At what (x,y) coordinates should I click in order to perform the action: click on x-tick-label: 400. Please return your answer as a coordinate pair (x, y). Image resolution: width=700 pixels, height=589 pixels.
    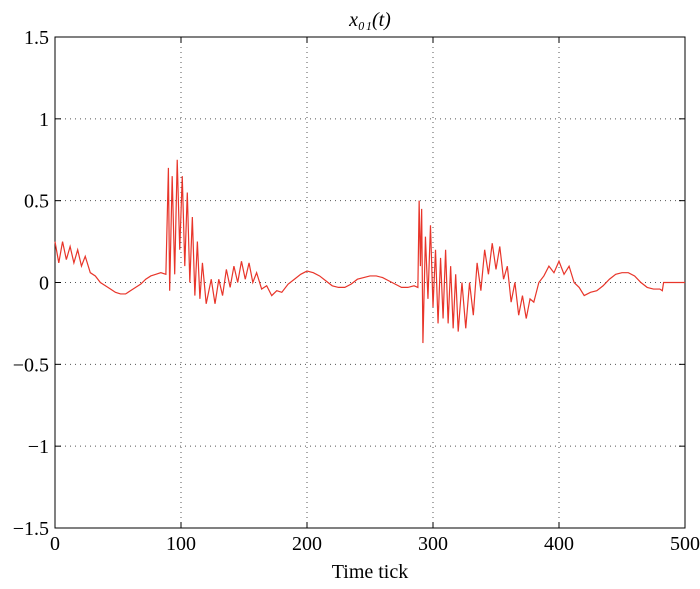
    Looking at the image, I should click on (559, 544).